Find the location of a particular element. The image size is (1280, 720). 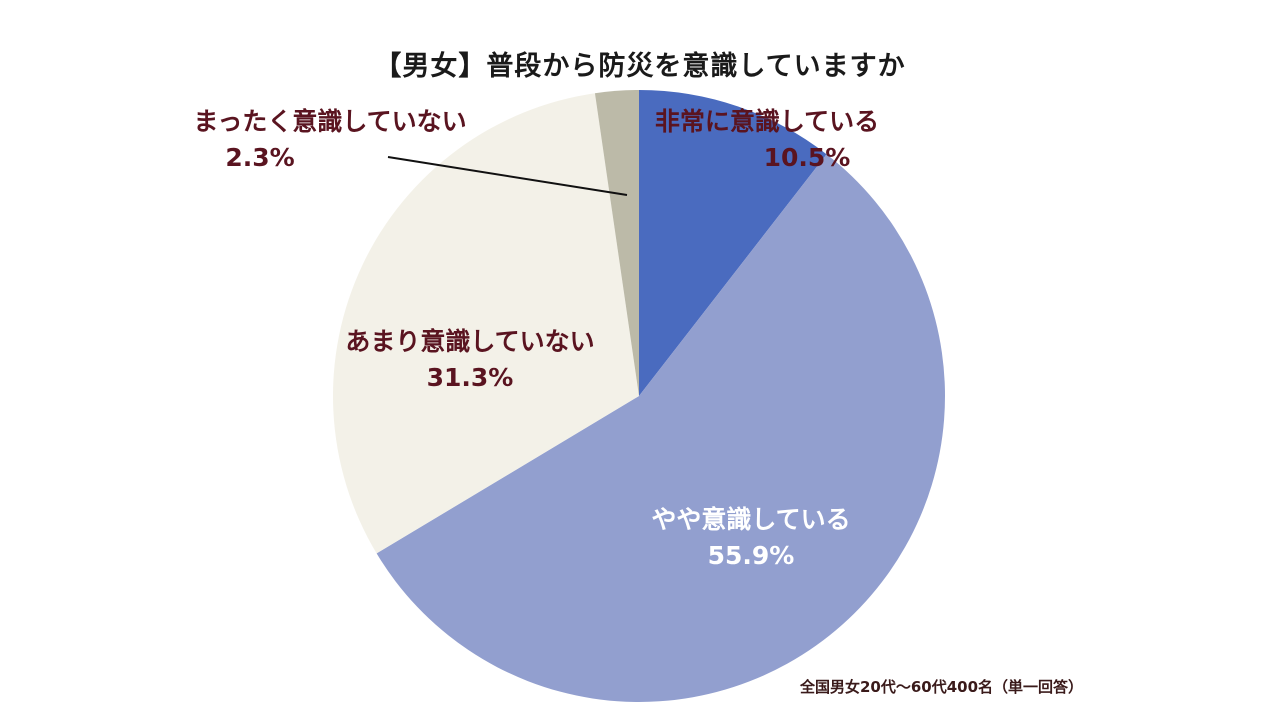

slice-label-somewhat: やや意識している 55.9% is located at coordinates (751, 537).